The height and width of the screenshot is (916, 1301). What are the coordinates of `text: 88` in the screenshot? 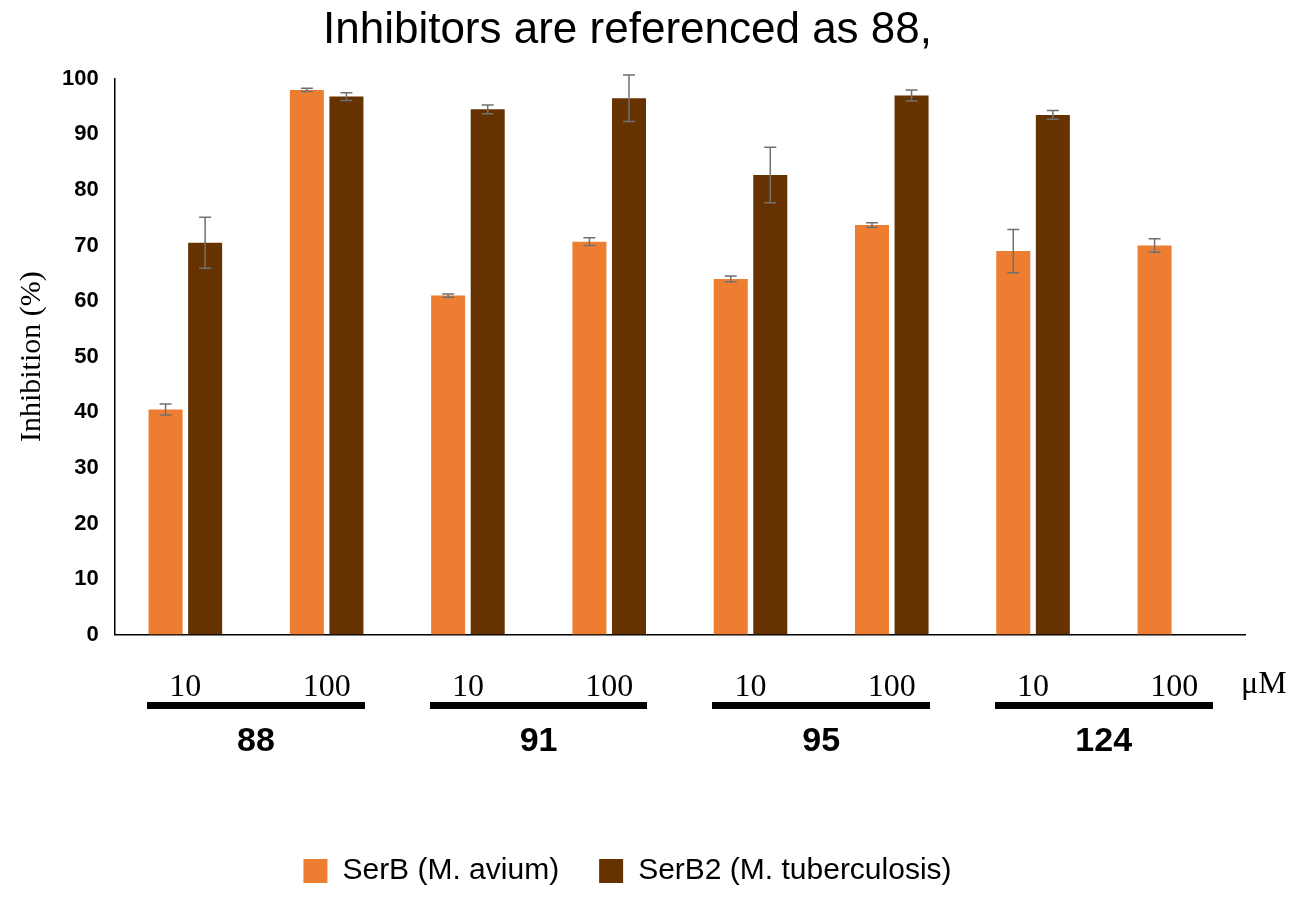 It's located at (256, 738).